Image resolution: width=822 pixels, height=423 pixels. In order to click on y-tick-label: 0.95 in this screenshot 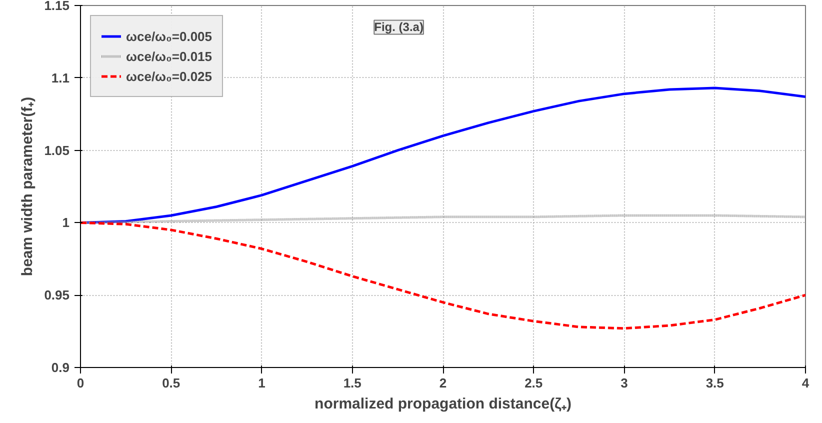, I will do `click(57, 295)`.